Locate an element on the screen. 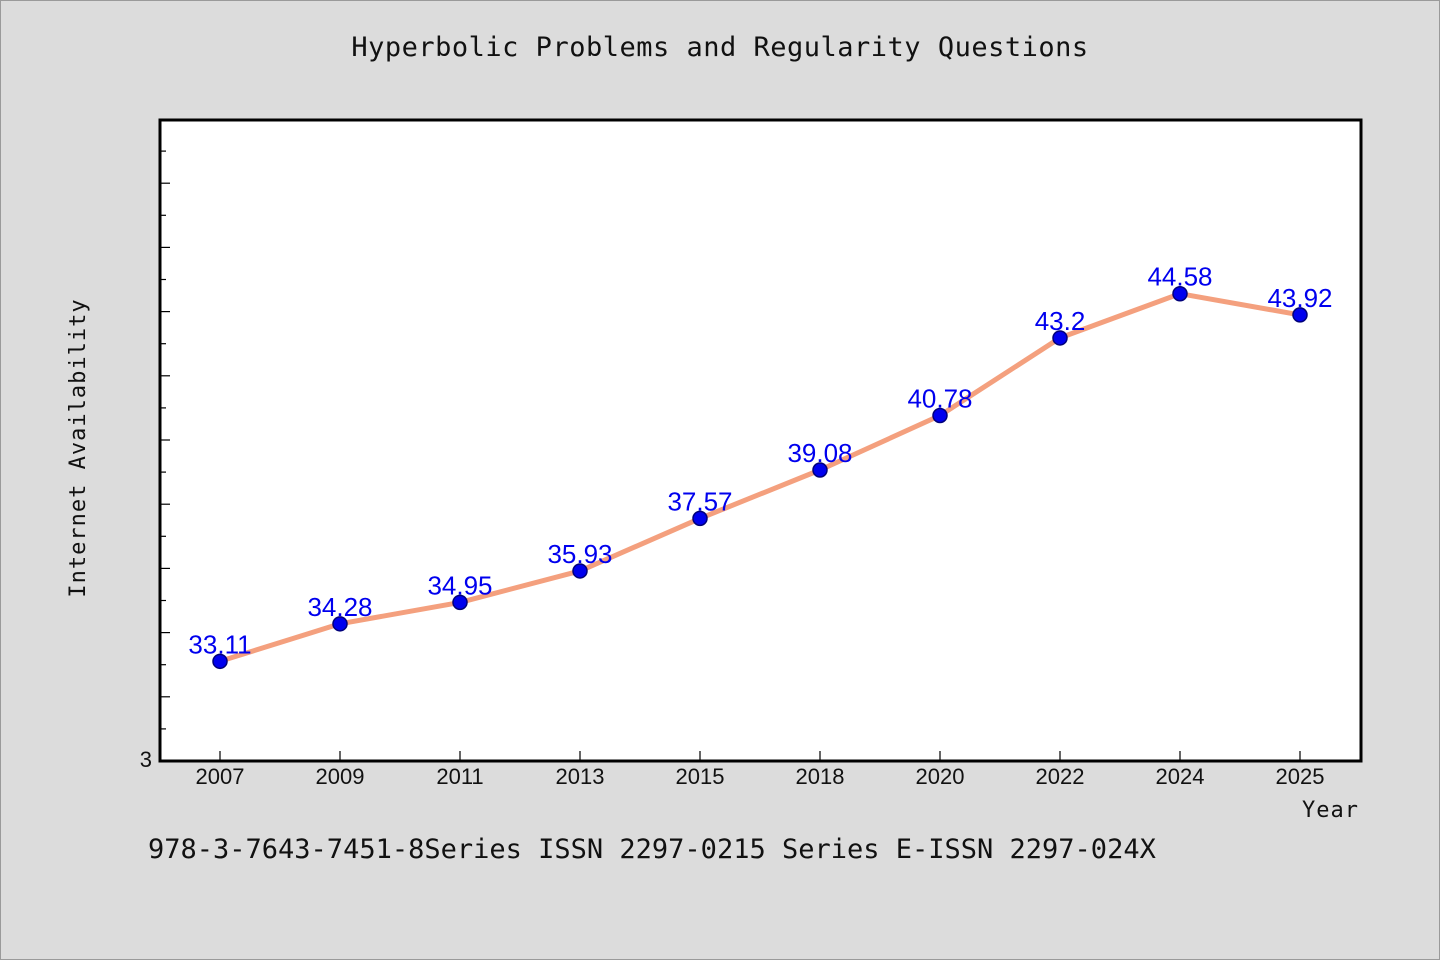 The image size is (1440, 960). x-tick-label: 2015 is located at coordinates (700, 776).